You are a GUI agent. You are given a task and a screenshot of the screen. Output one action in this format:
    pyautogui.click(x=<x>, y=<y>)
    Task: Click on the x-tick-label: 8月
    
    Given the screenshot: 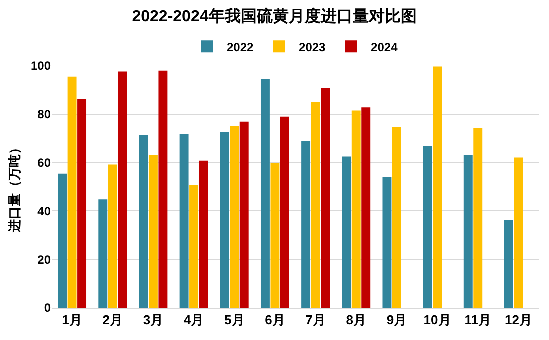 What is the action you would take?
    pyautogui.click(x=356, y=320)
    